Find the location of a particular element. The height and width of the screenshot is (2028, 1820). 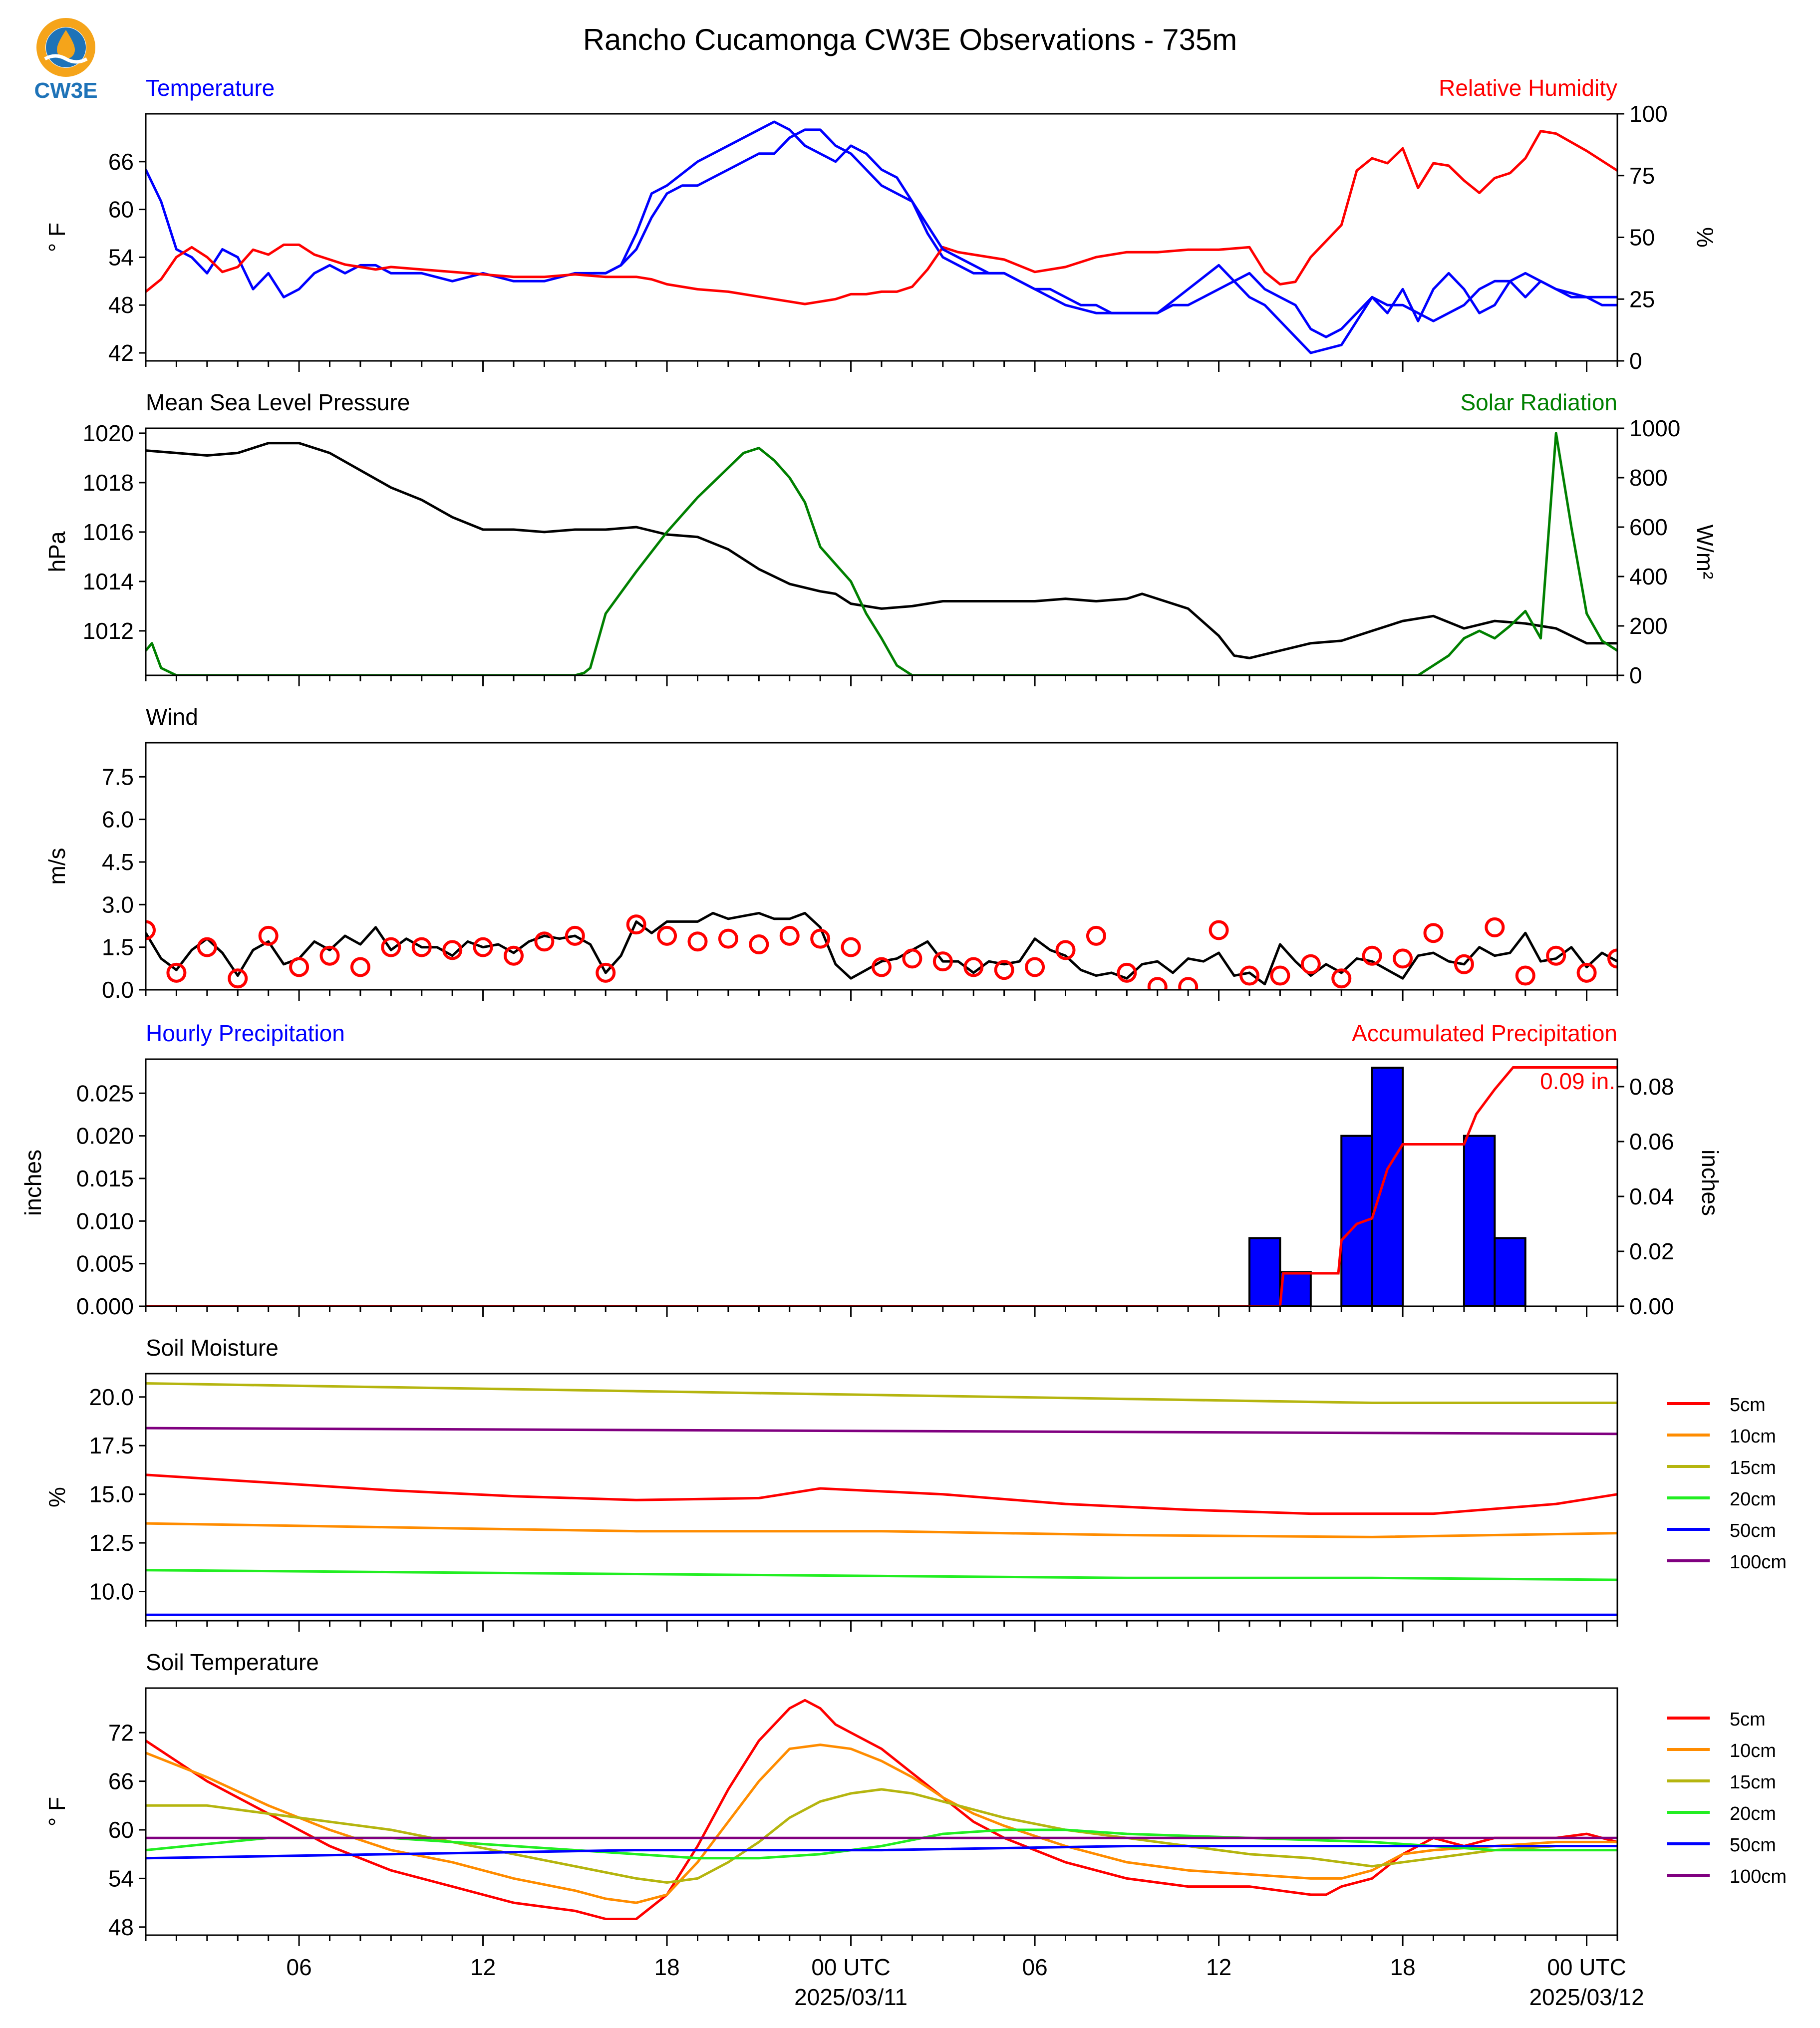

y-axis-label-left: inches is located at coordinates (33, 1183).